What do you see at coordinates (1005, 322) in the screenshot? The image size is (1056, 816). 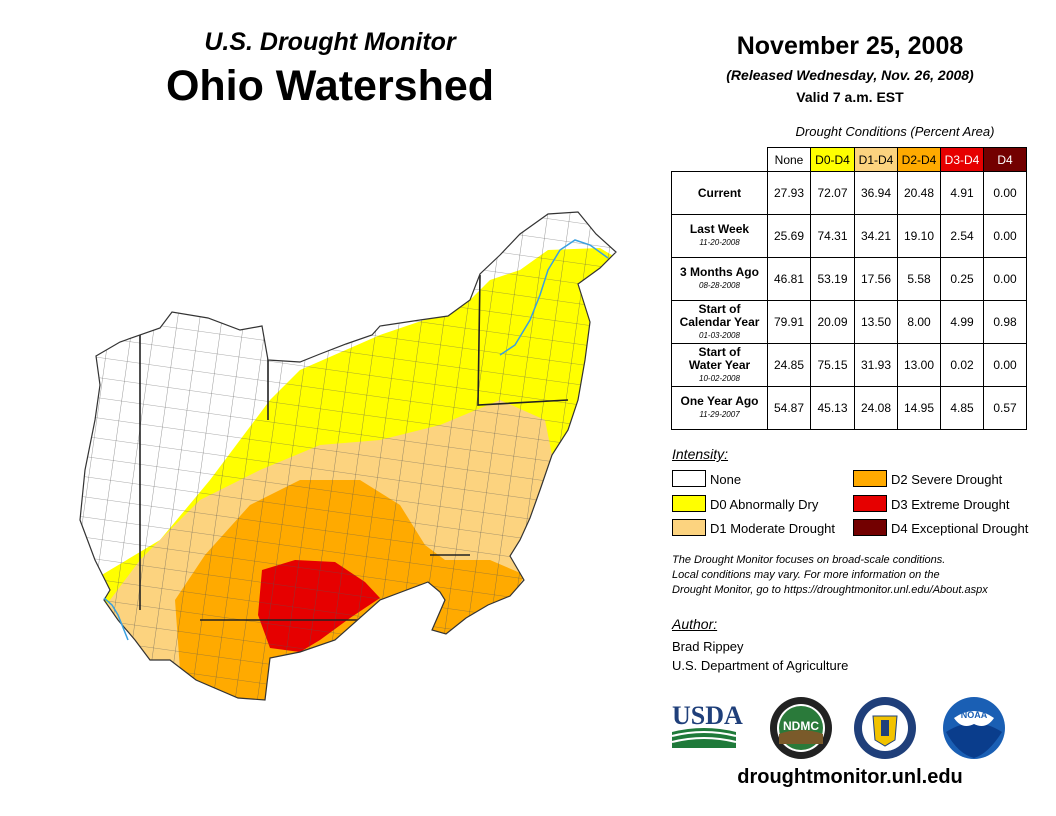 I see `table-cell: 0.98` at bounding box center [1005, 322].